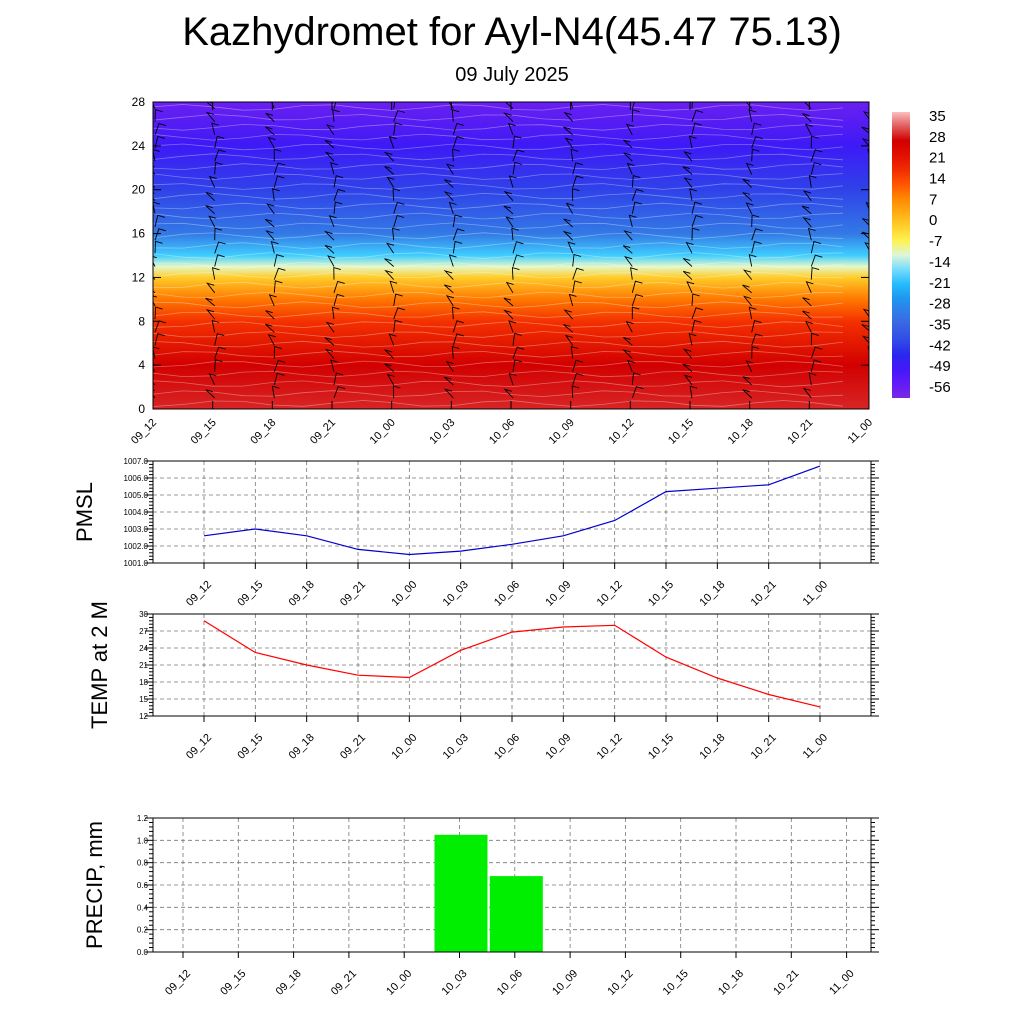 Image resolution: width=1024 pixels, height=1024 pixels. I want to click on x-tick-label: 09_15, so click(250, 594).